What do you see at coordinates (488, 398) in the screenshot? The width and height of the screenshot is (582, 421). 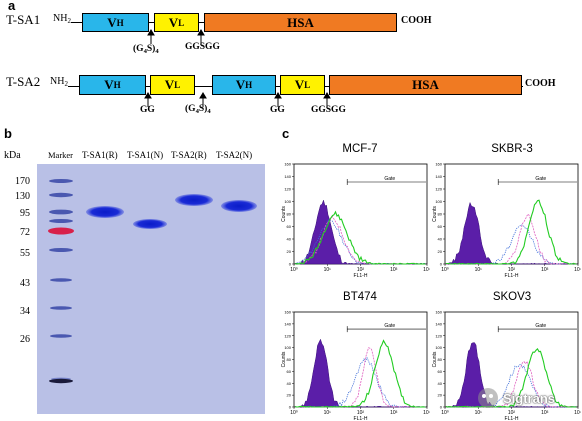 I see `wechat-icon` at bounding box center [488, 398].